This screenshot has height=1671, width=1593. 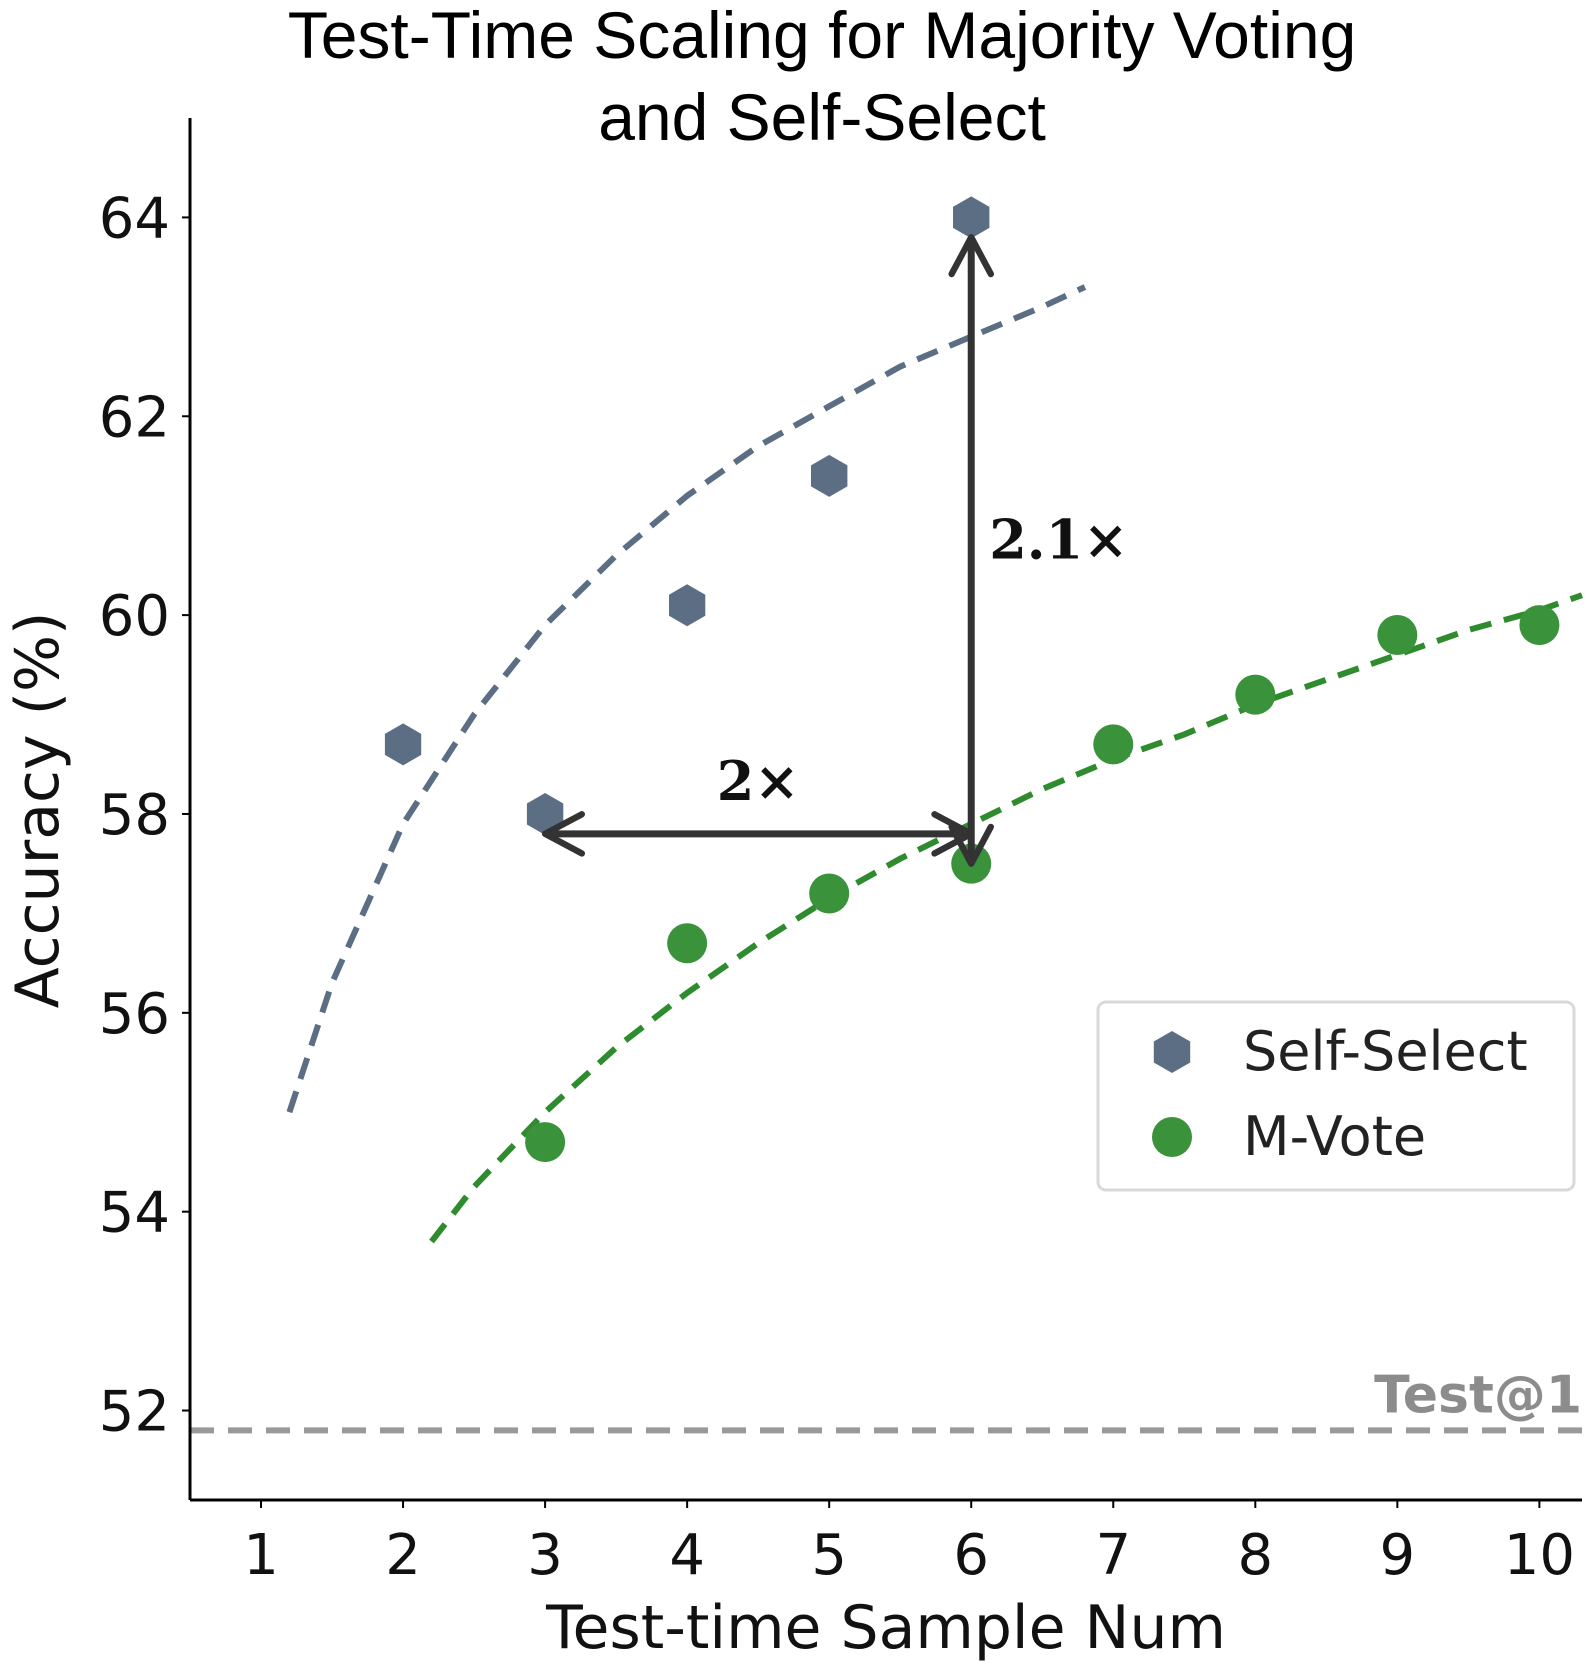 I want to click on x-tick-label-1: 1, so click(x=261, y=1555).